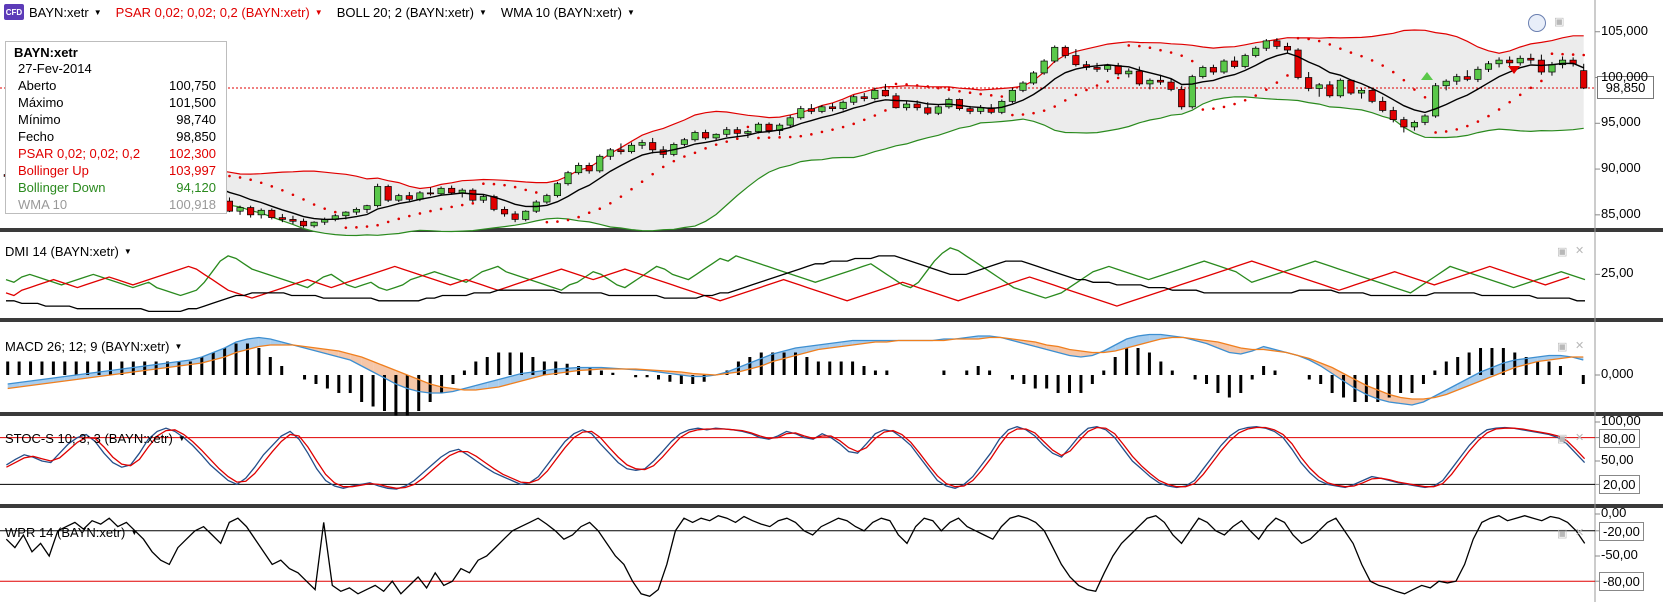 The image size is (1663, 602). What do you see at coordinates (87, 346) in the screenshot?
I see `macd-title-text: MACD 26; 12; 9 (BAYN:xetr)` at bounding box center [87, 346].